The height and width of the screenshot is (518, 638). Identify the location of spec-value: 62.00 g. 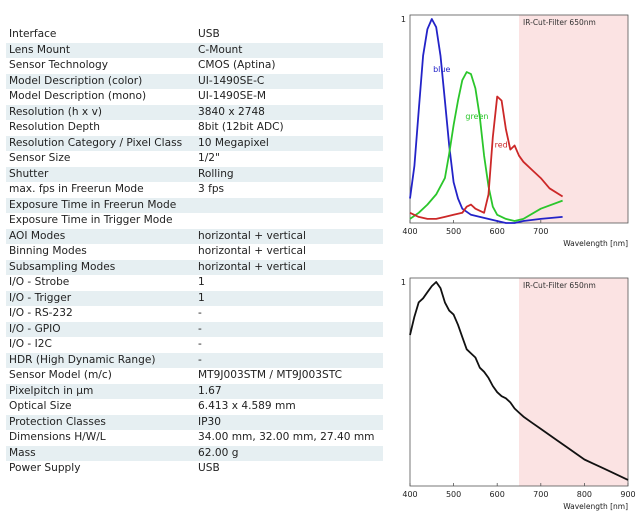
(289, 453).